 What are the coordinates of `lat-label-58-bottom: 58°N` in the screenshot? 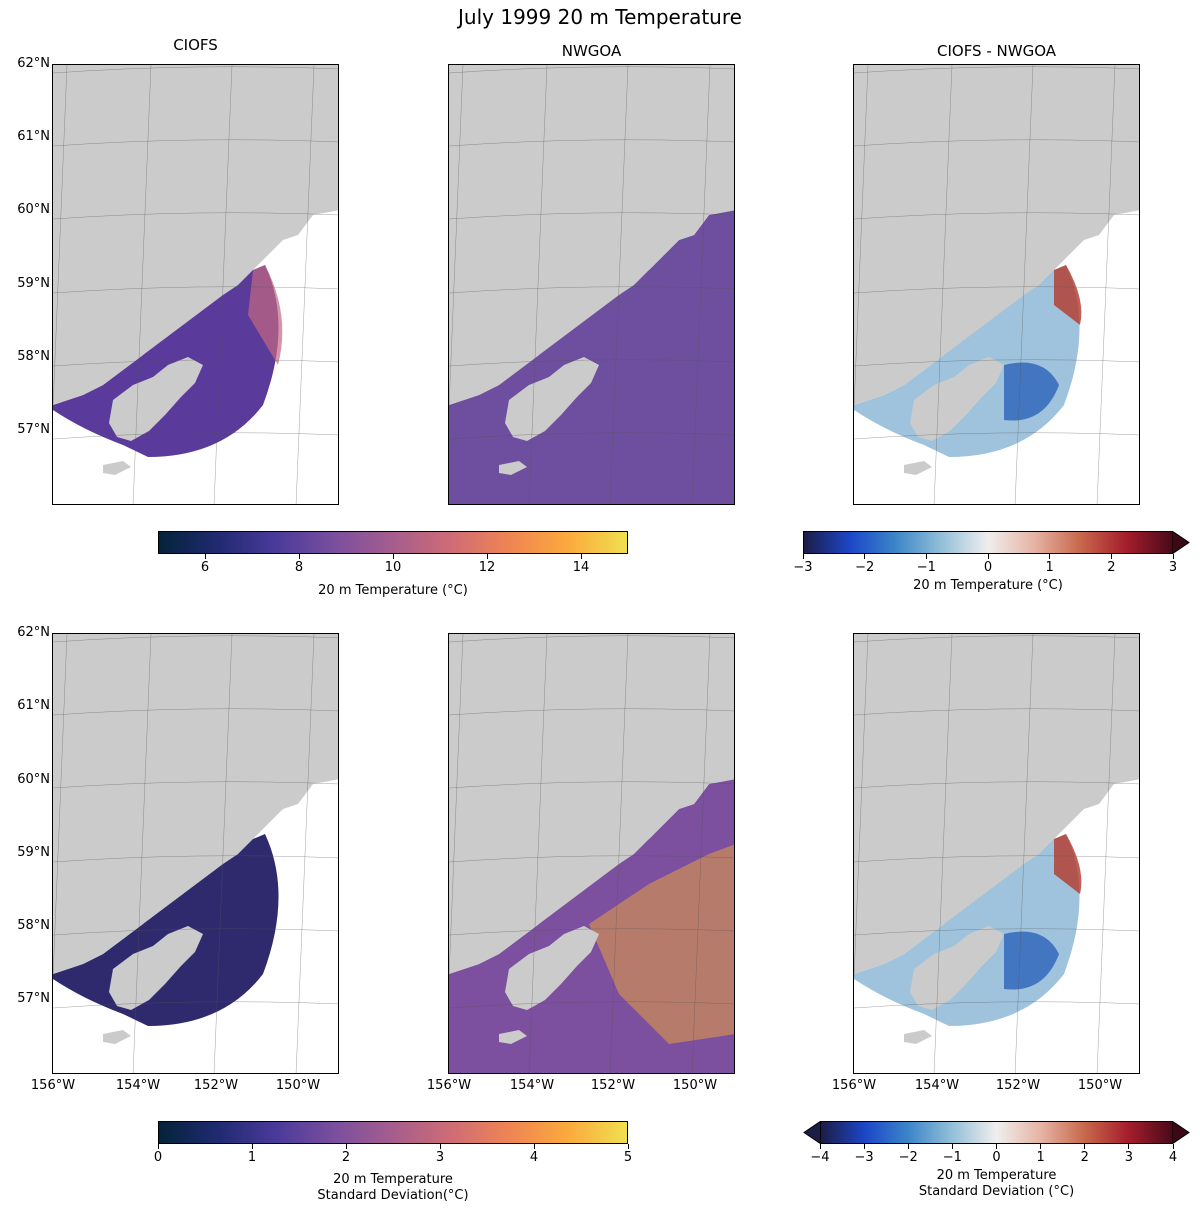 It's located at (33, 925).